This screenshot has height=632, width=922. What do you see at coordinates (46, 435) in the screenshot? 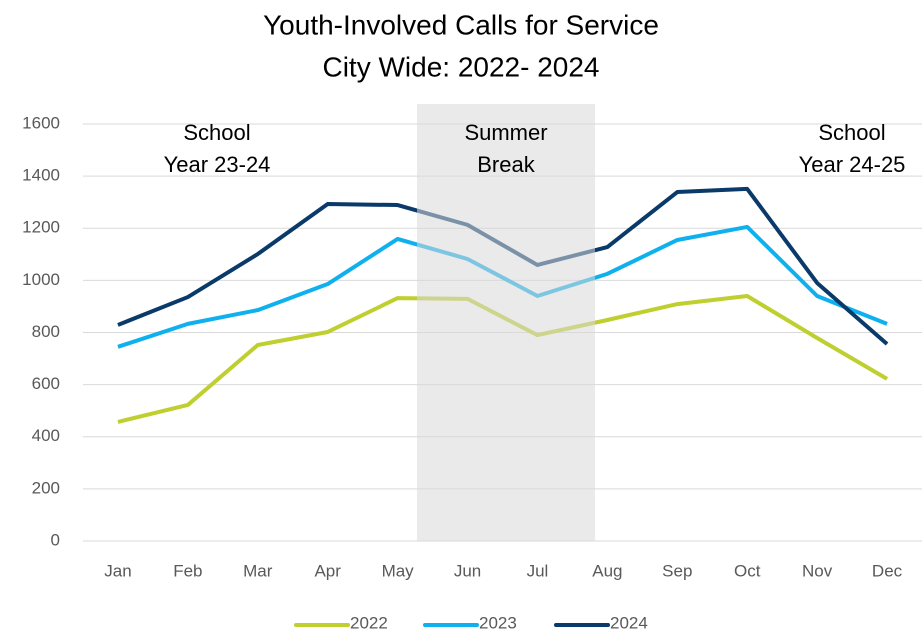
I see `y-tick-label: 400` at bounding box center [46, 435].